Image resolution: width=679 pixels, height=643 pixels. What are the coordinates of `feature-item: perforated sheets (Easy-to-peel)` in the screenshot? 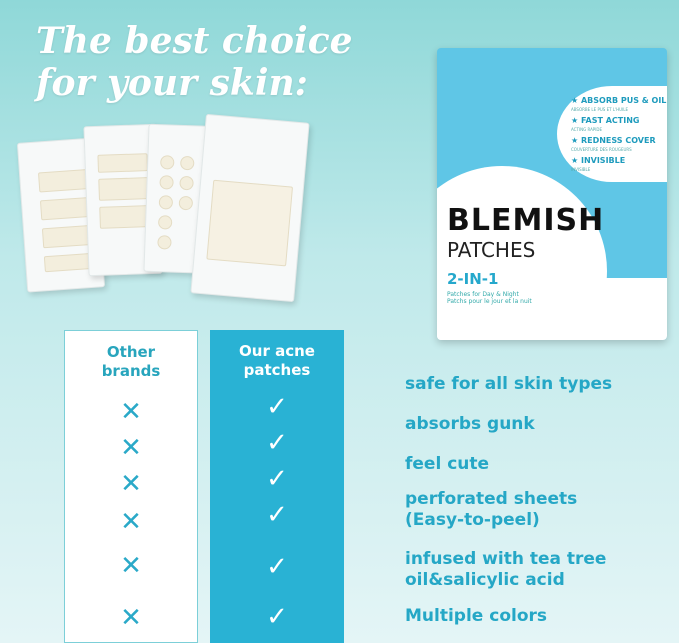 It's located at (491, 509).